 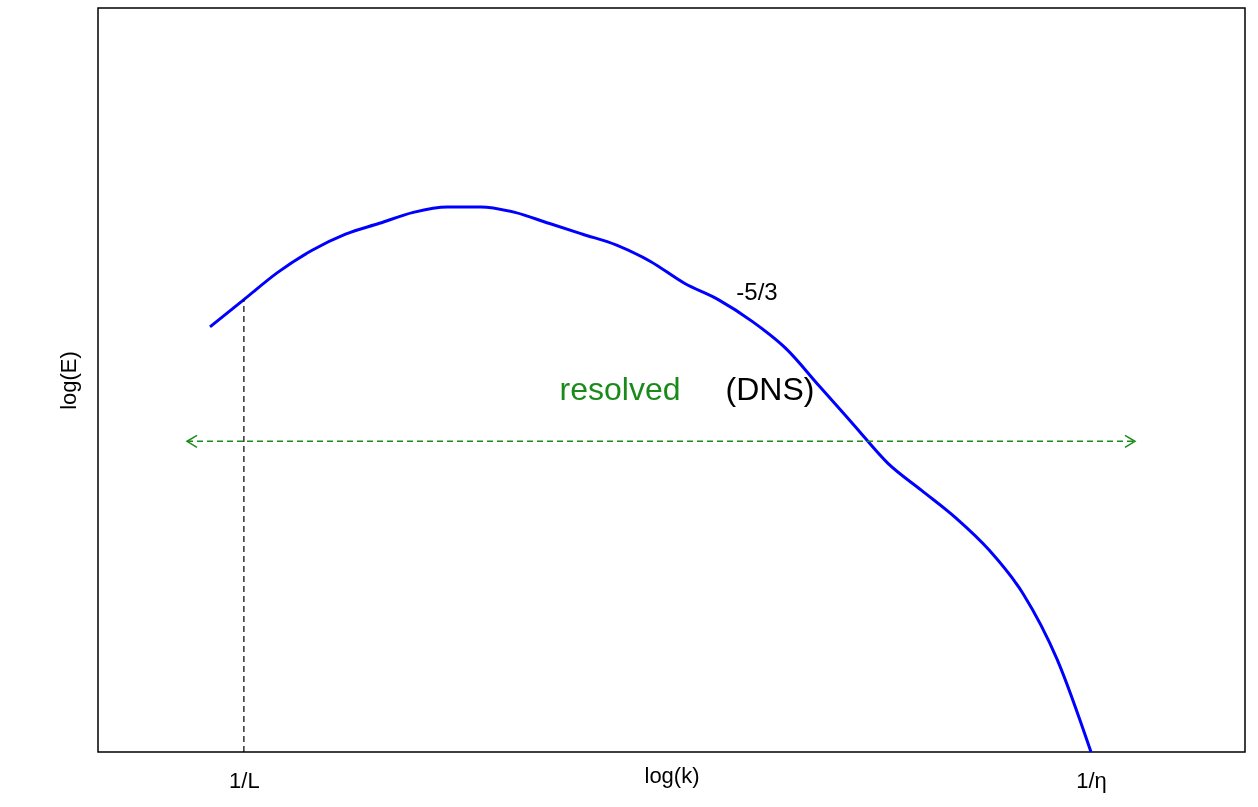 What do you see at coordinates (620, 389) in the screenshot?
I see `annotation: resolved` at bounding box center [620, 389].